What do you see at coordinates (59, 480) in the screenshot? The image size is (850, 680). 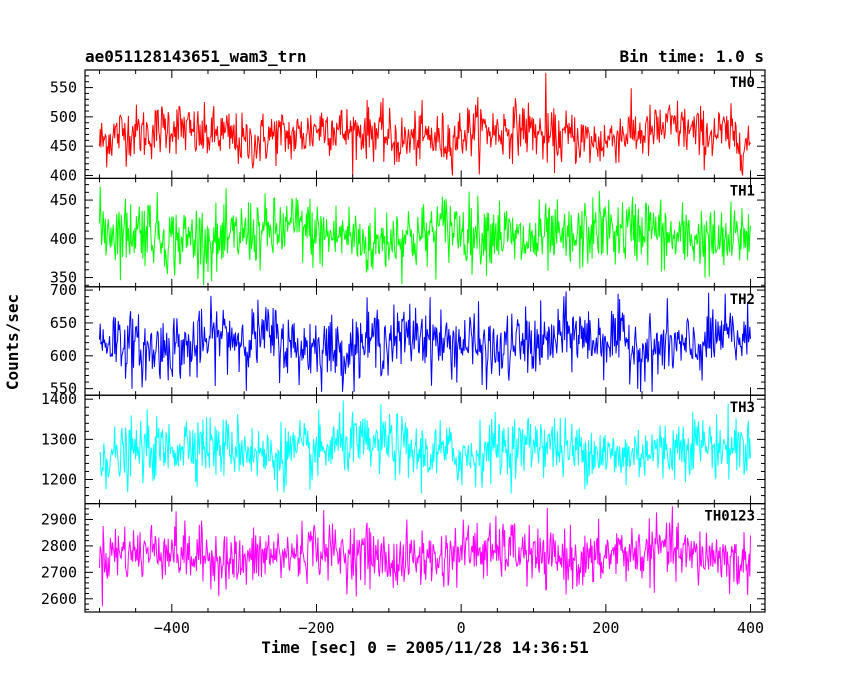 I see `y-tick-label: 1200` at bounding box center [59, 480].